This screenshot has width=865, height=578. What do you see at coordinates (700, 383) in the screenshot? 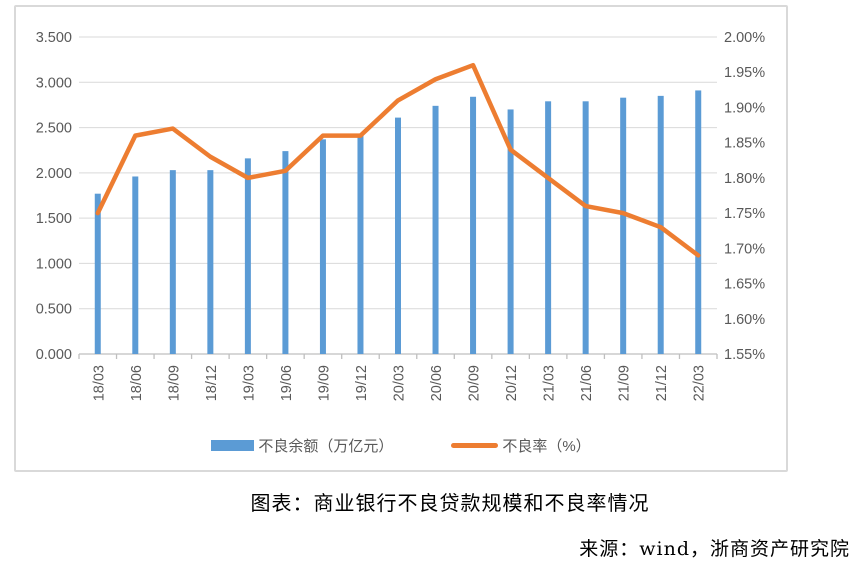
I see `x-axis-label: 22/03` at bounding box center [700, 383].